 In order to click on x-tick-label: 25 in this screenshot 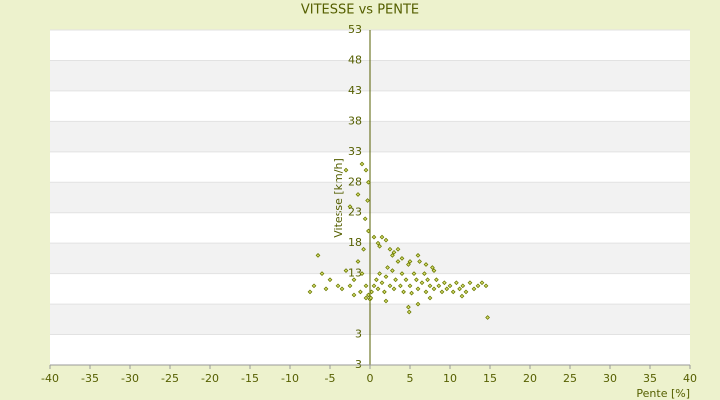, I will do `click(570, 378)`.